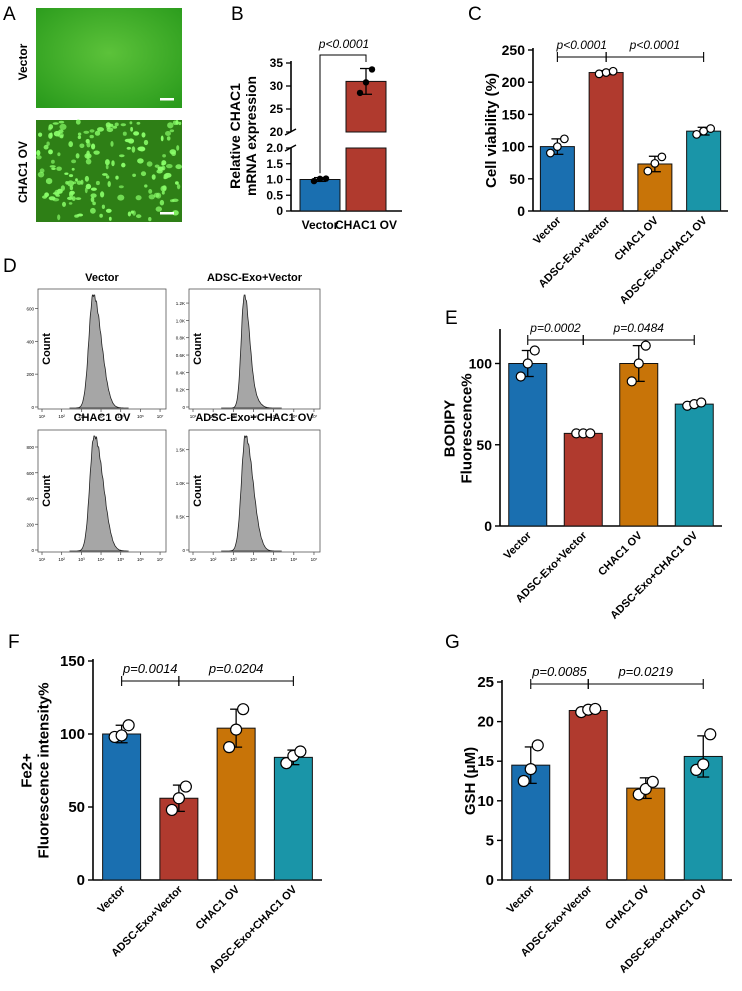 This screenshot has height=991, width=742. What do you see at coordinates (277, 132) in the screenshot?
I see `y-tick-label: 20` at bounding box center [277, 132].